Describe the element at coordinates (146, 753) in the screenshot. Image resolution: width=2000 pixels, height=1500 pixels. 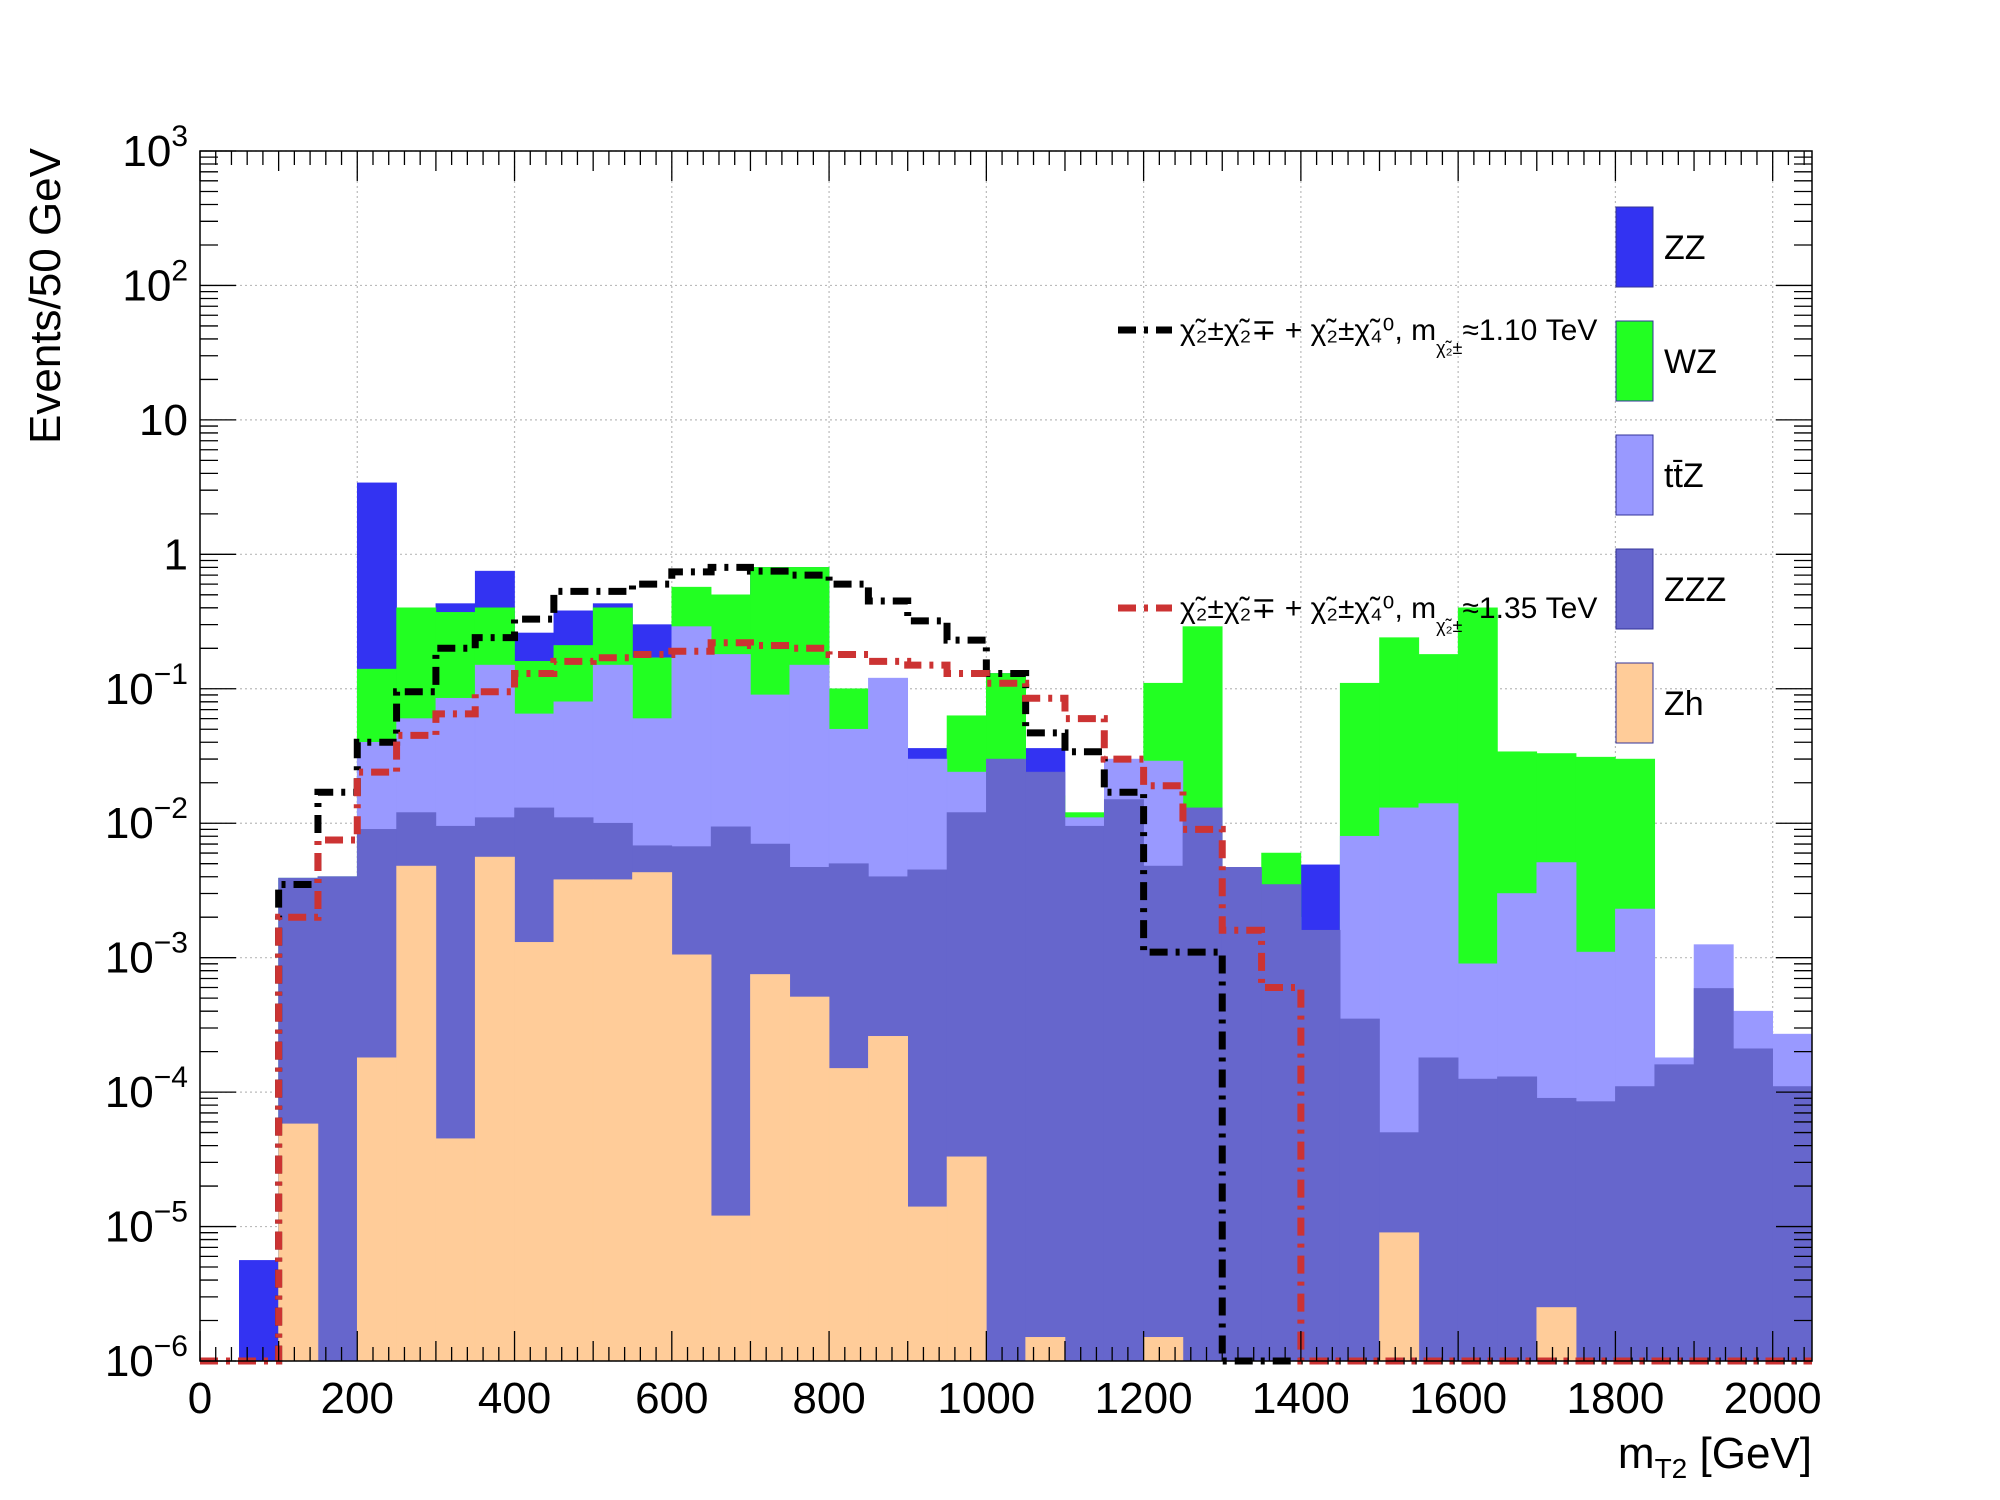
I see `y-tick-labels: 10⁻⁶ 10⁻⁵ 10⁻⁴ 10⁻³ 10⁻² 10⁻¹ 1 10 10² 10³` at that location.